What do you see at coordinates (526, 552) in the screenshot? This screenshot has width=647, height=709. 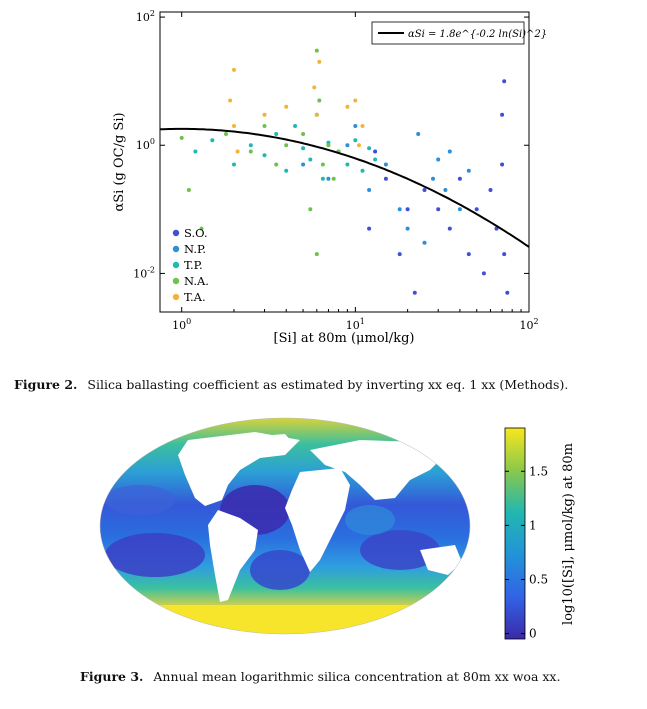 I see `colorbar-ticks: 0 0.5 1 1.5` at bounding box center [526, 552].